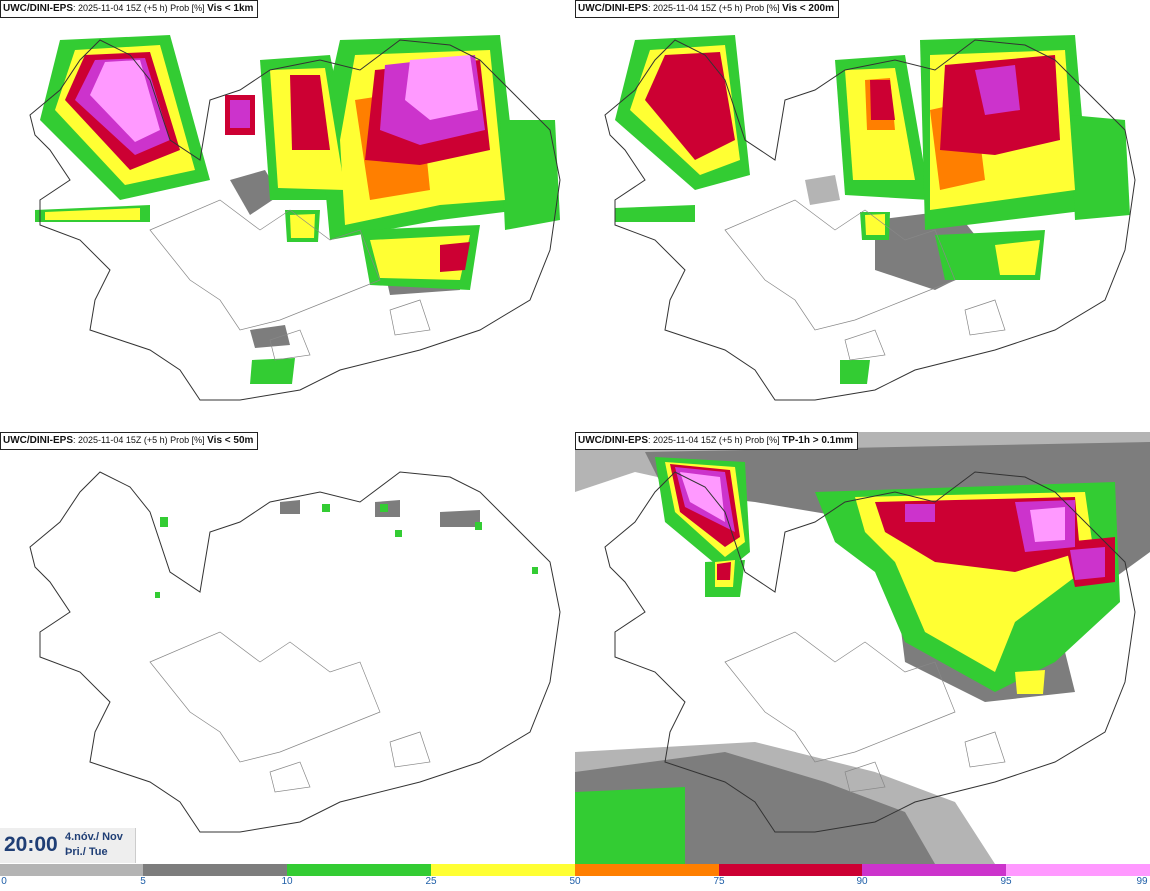 The width and height of the screenshot is (1150, 891). What do you see at coordinates (86, 852) in the screenshot?
I see `valid-day: Þri./ Tue` at bounding box center [86, 852].